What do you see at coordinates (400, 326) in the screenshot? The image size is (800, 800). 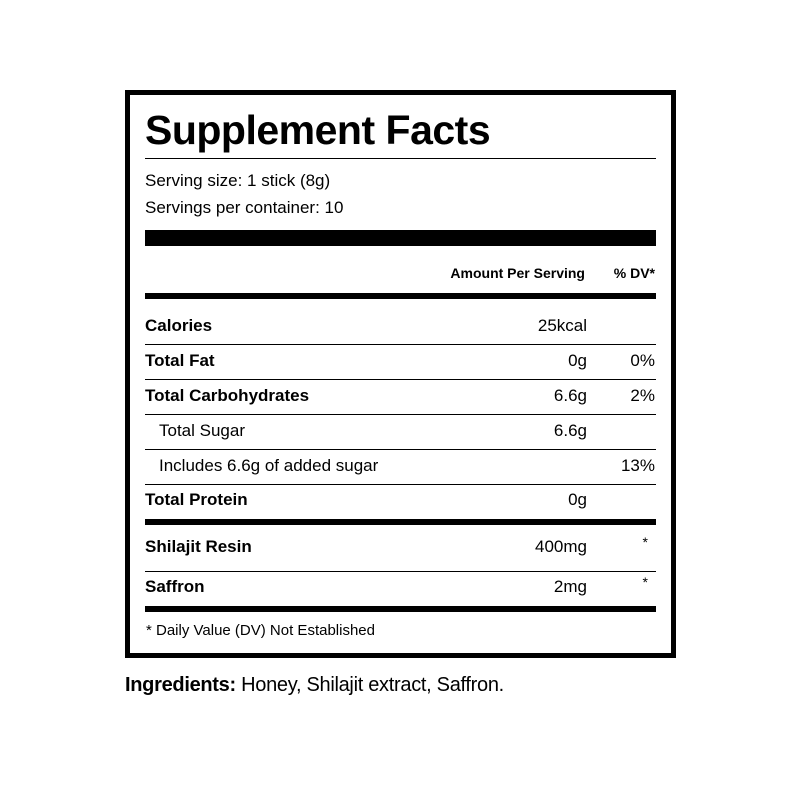 I see `table-row: Calories 25kcal` at bounding box center [400, 326].